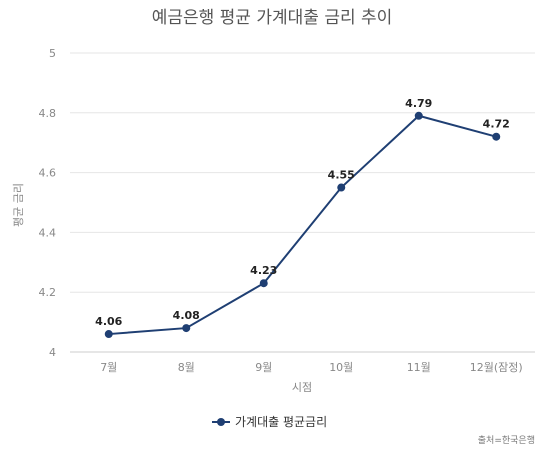 The image size is (545, 450). Describe the element at coordinates (48, 232) in the screenshot. I see `y-tick-label: 4.4` at that location.